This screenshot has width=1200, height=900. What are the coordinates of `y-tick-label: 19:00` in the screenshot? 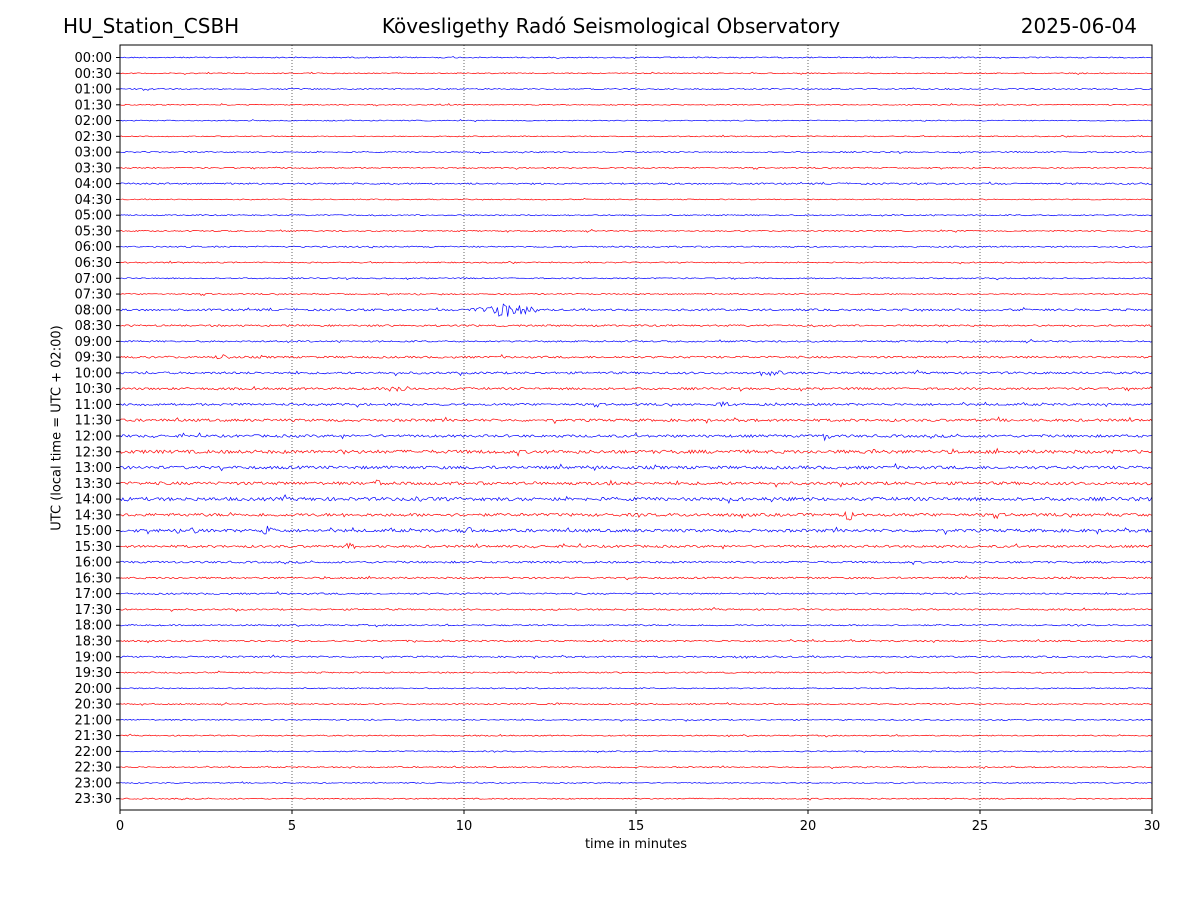 It's located at (93, 657).